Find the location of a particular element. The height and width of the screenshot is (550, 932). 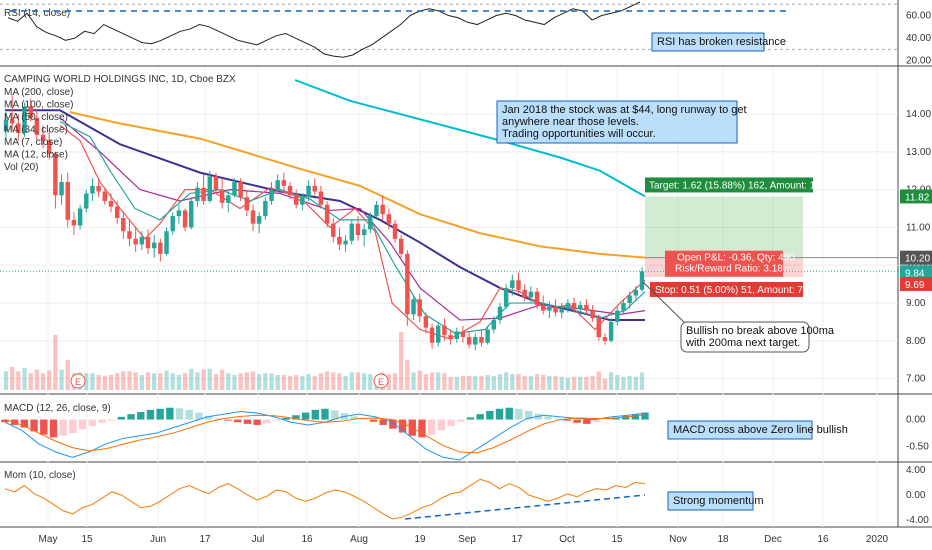

price-badge-label: 9.69 is located at coordinates (915, 285).